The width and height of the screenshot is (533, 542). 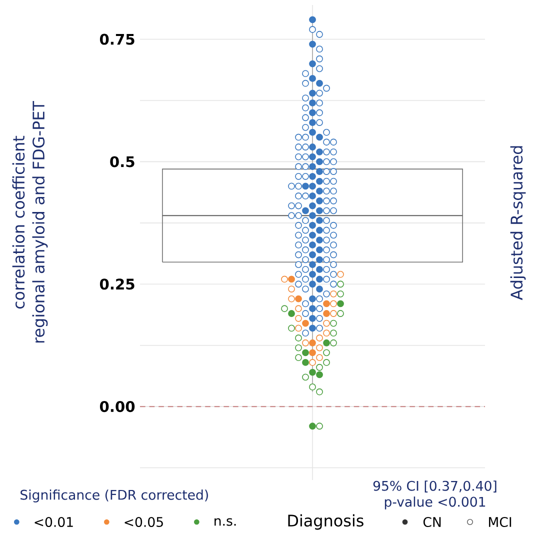 I want to click on text: p-value <0.001, so click(x=435, y=503).